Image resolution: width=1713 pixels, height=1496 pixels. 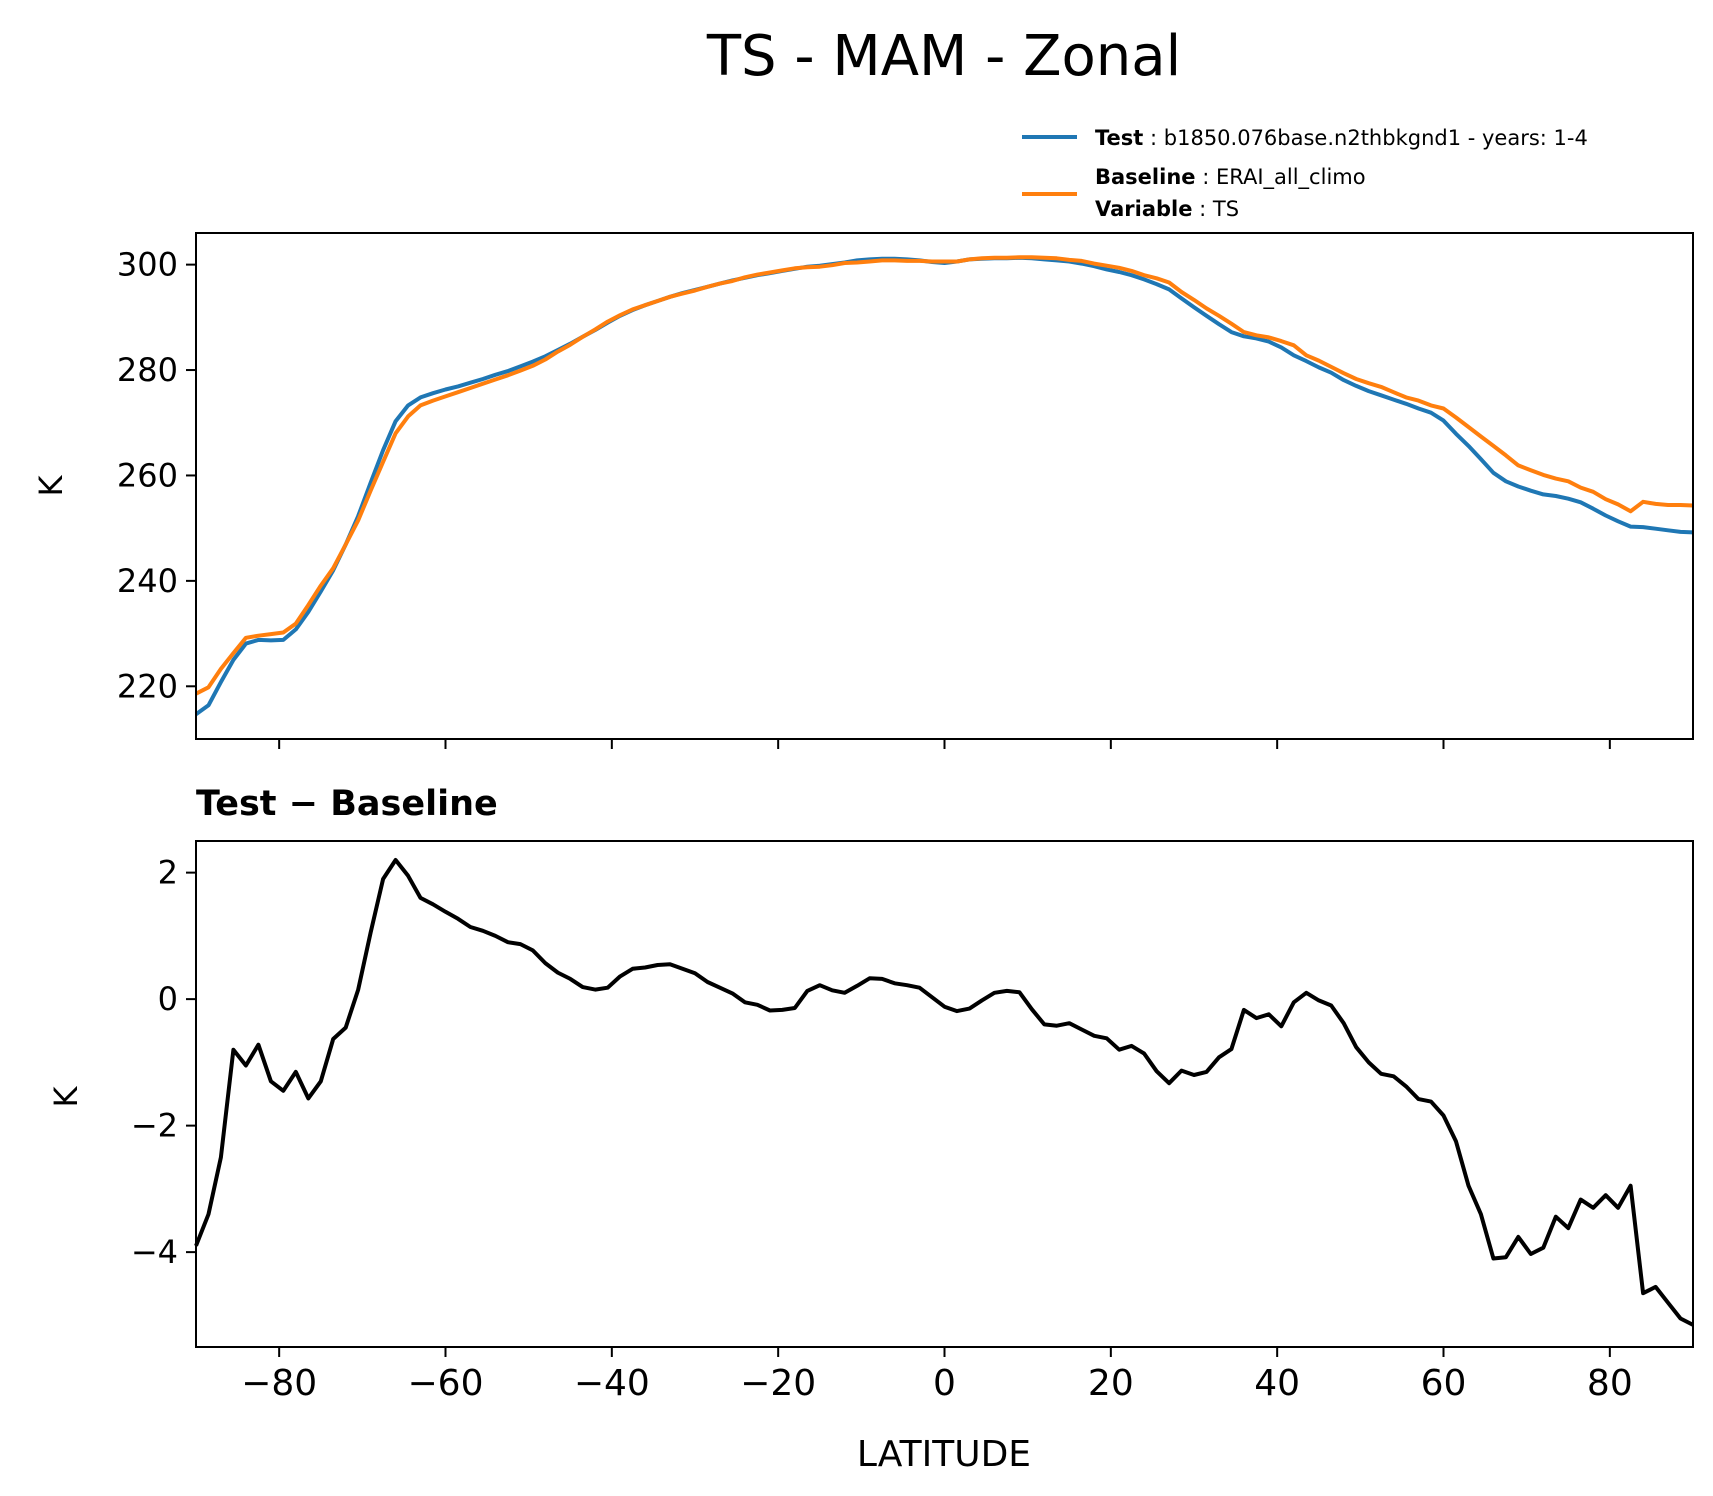 What do you see at coordinates (147, 581) in the screenshot?
I see `y-tick-label: 240` at bounding box center [147, 581].